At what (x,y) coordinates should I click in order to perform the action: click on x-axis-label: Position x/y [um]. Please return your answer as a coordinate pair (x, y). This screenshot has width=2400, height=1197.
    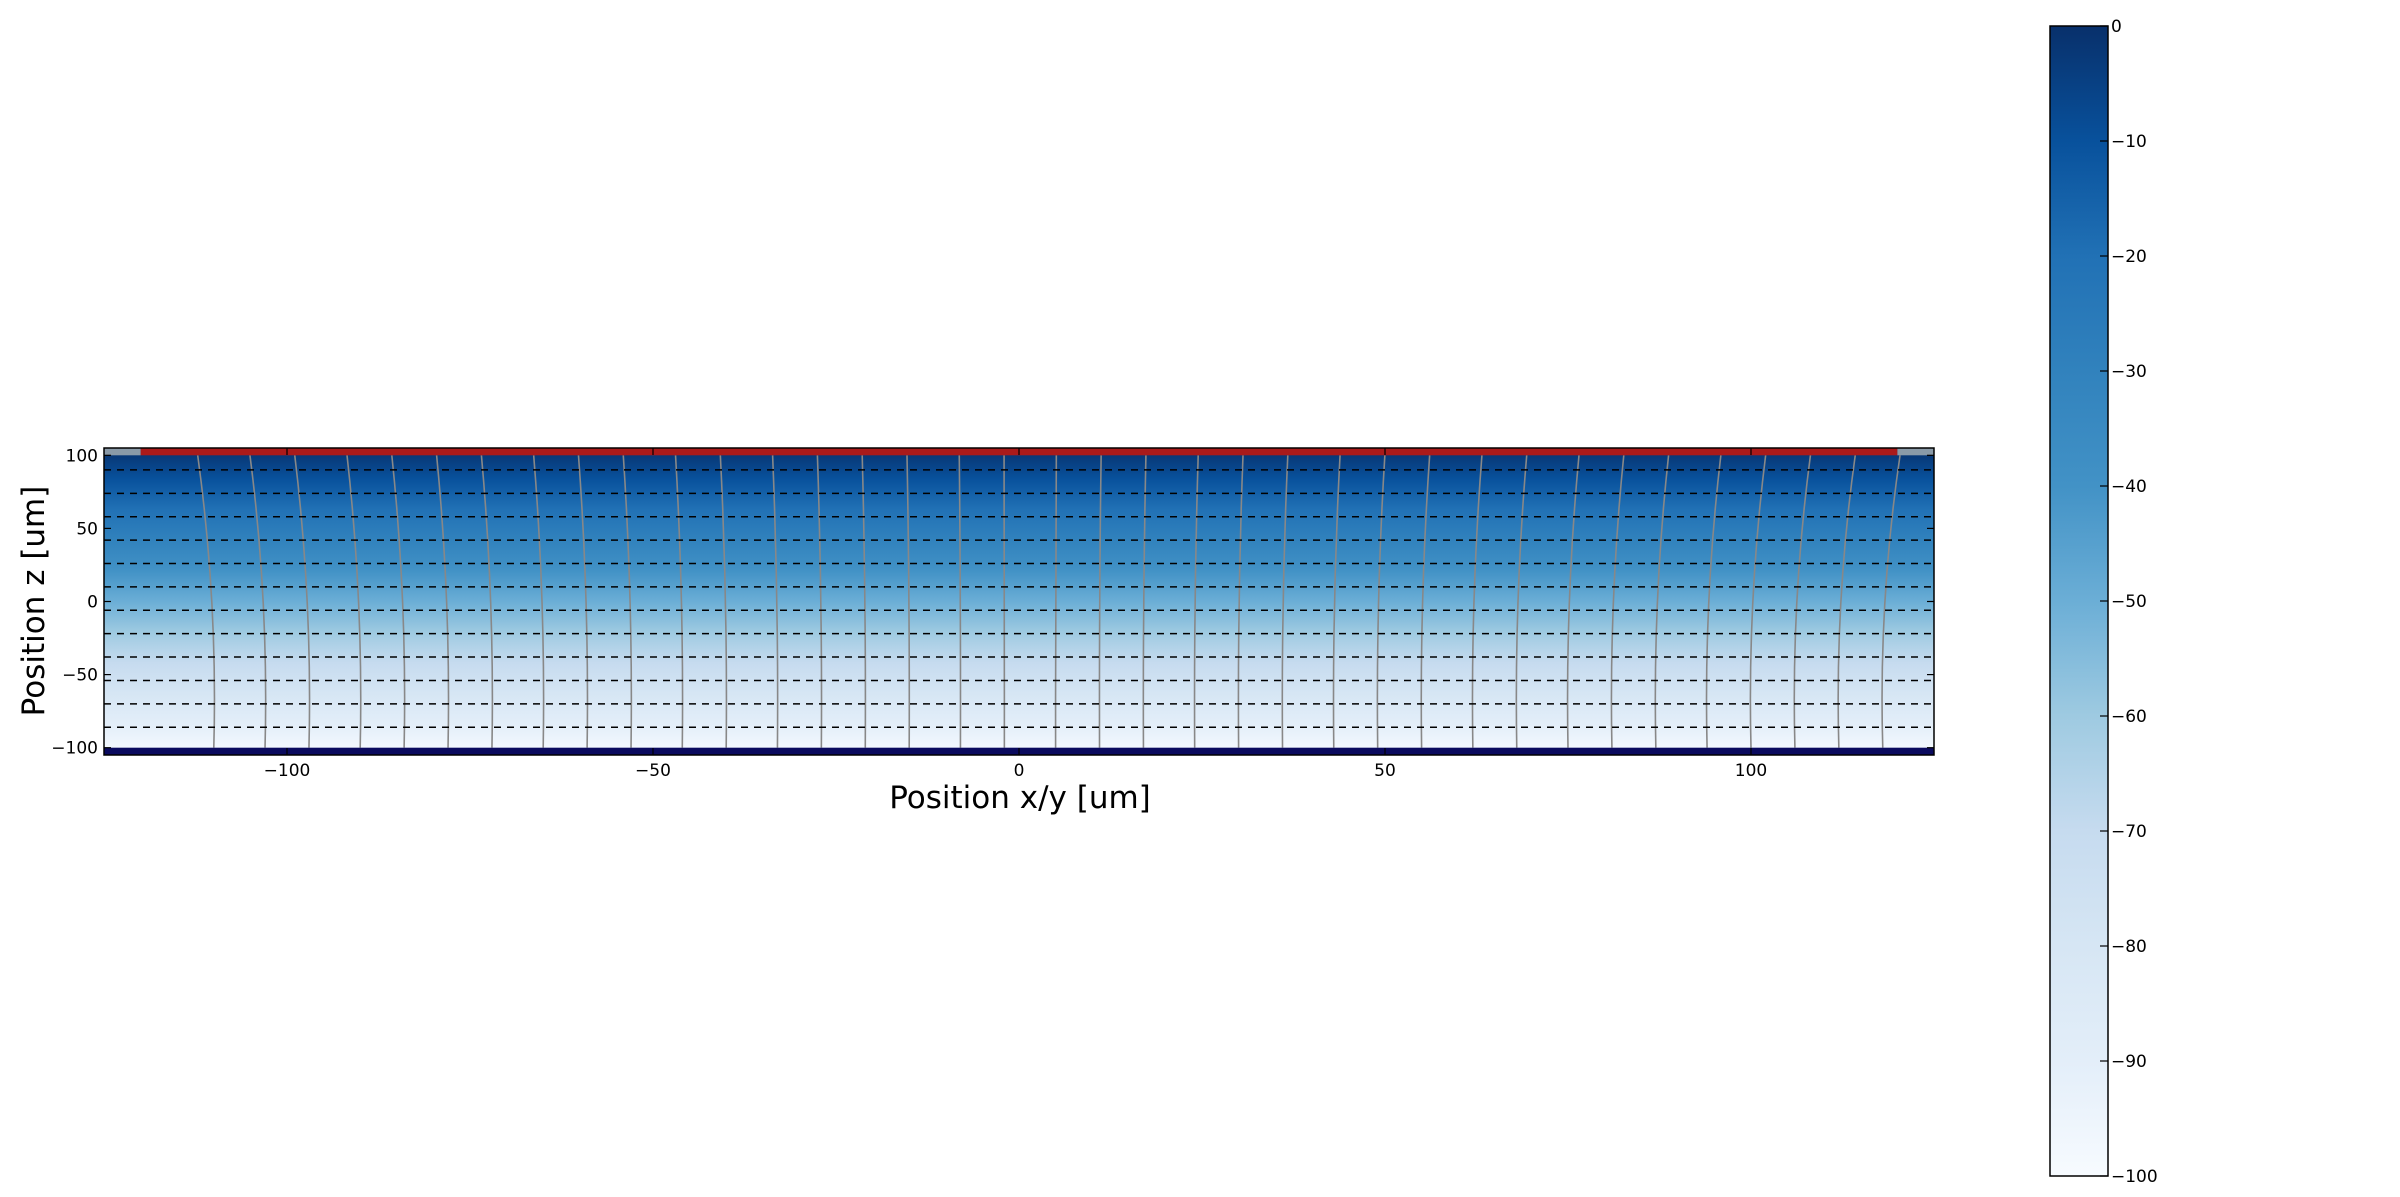
    Looking at the image, I should click on (1020, 798).